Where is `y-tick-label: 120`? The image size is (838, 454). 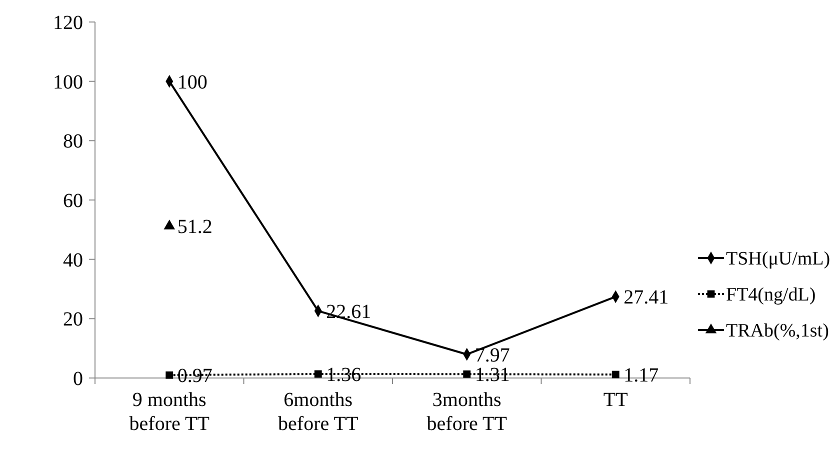 y-tick-label: 120 is located at coordinates (68, 23).